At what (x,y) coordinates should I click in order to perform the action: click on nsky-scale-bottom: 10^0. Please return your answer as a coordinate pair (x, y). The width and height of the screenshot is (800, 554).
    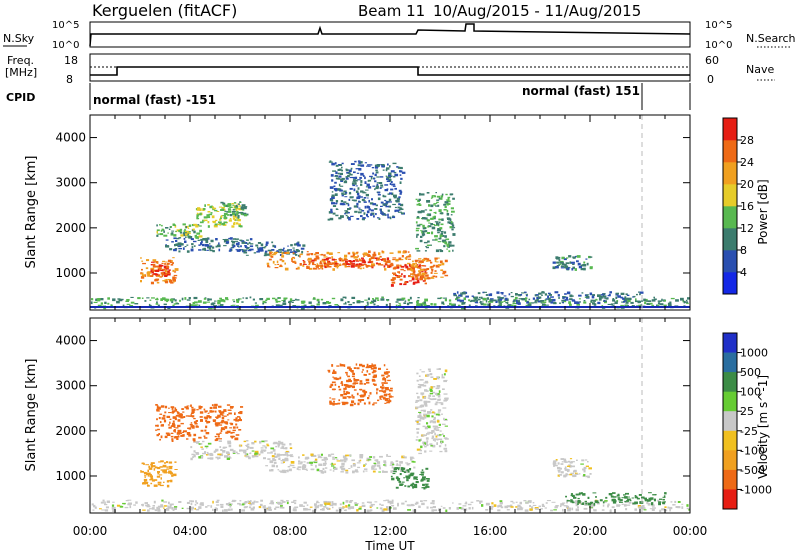
    Looking at the image, I should click on (65, 45).